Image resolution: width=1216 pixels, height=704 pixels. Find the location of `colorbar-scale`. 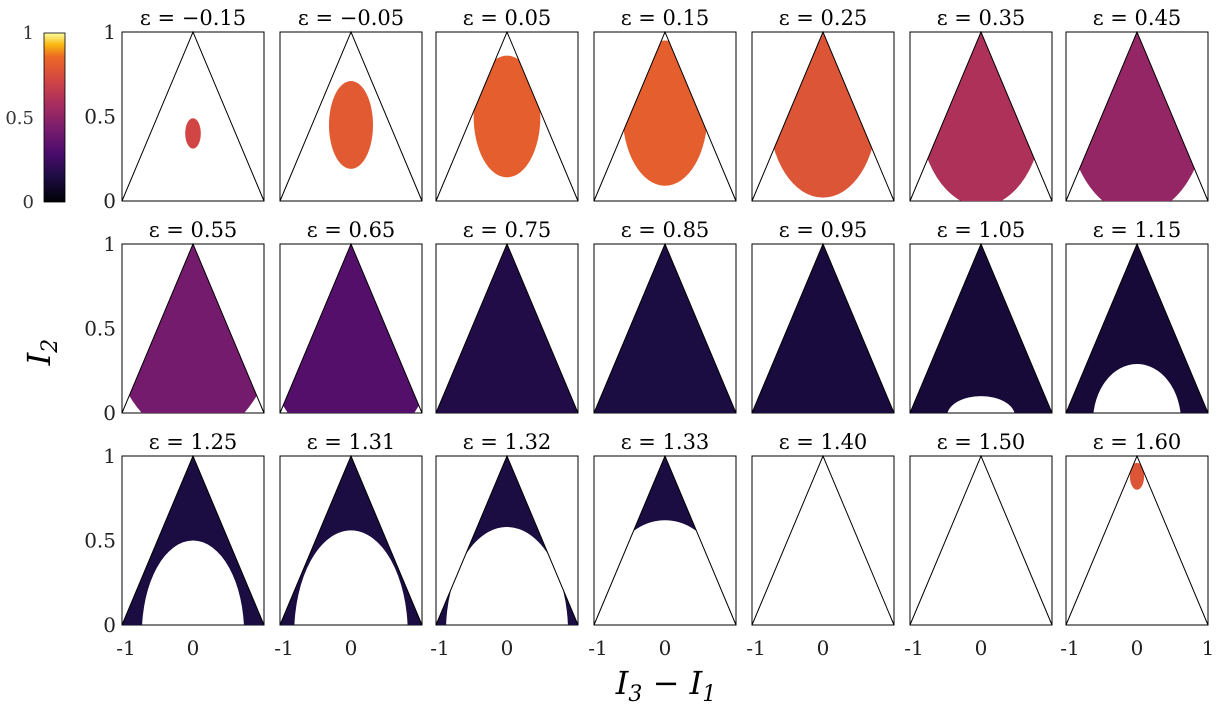

colorbar-scale is located at coordinates (54, 117).